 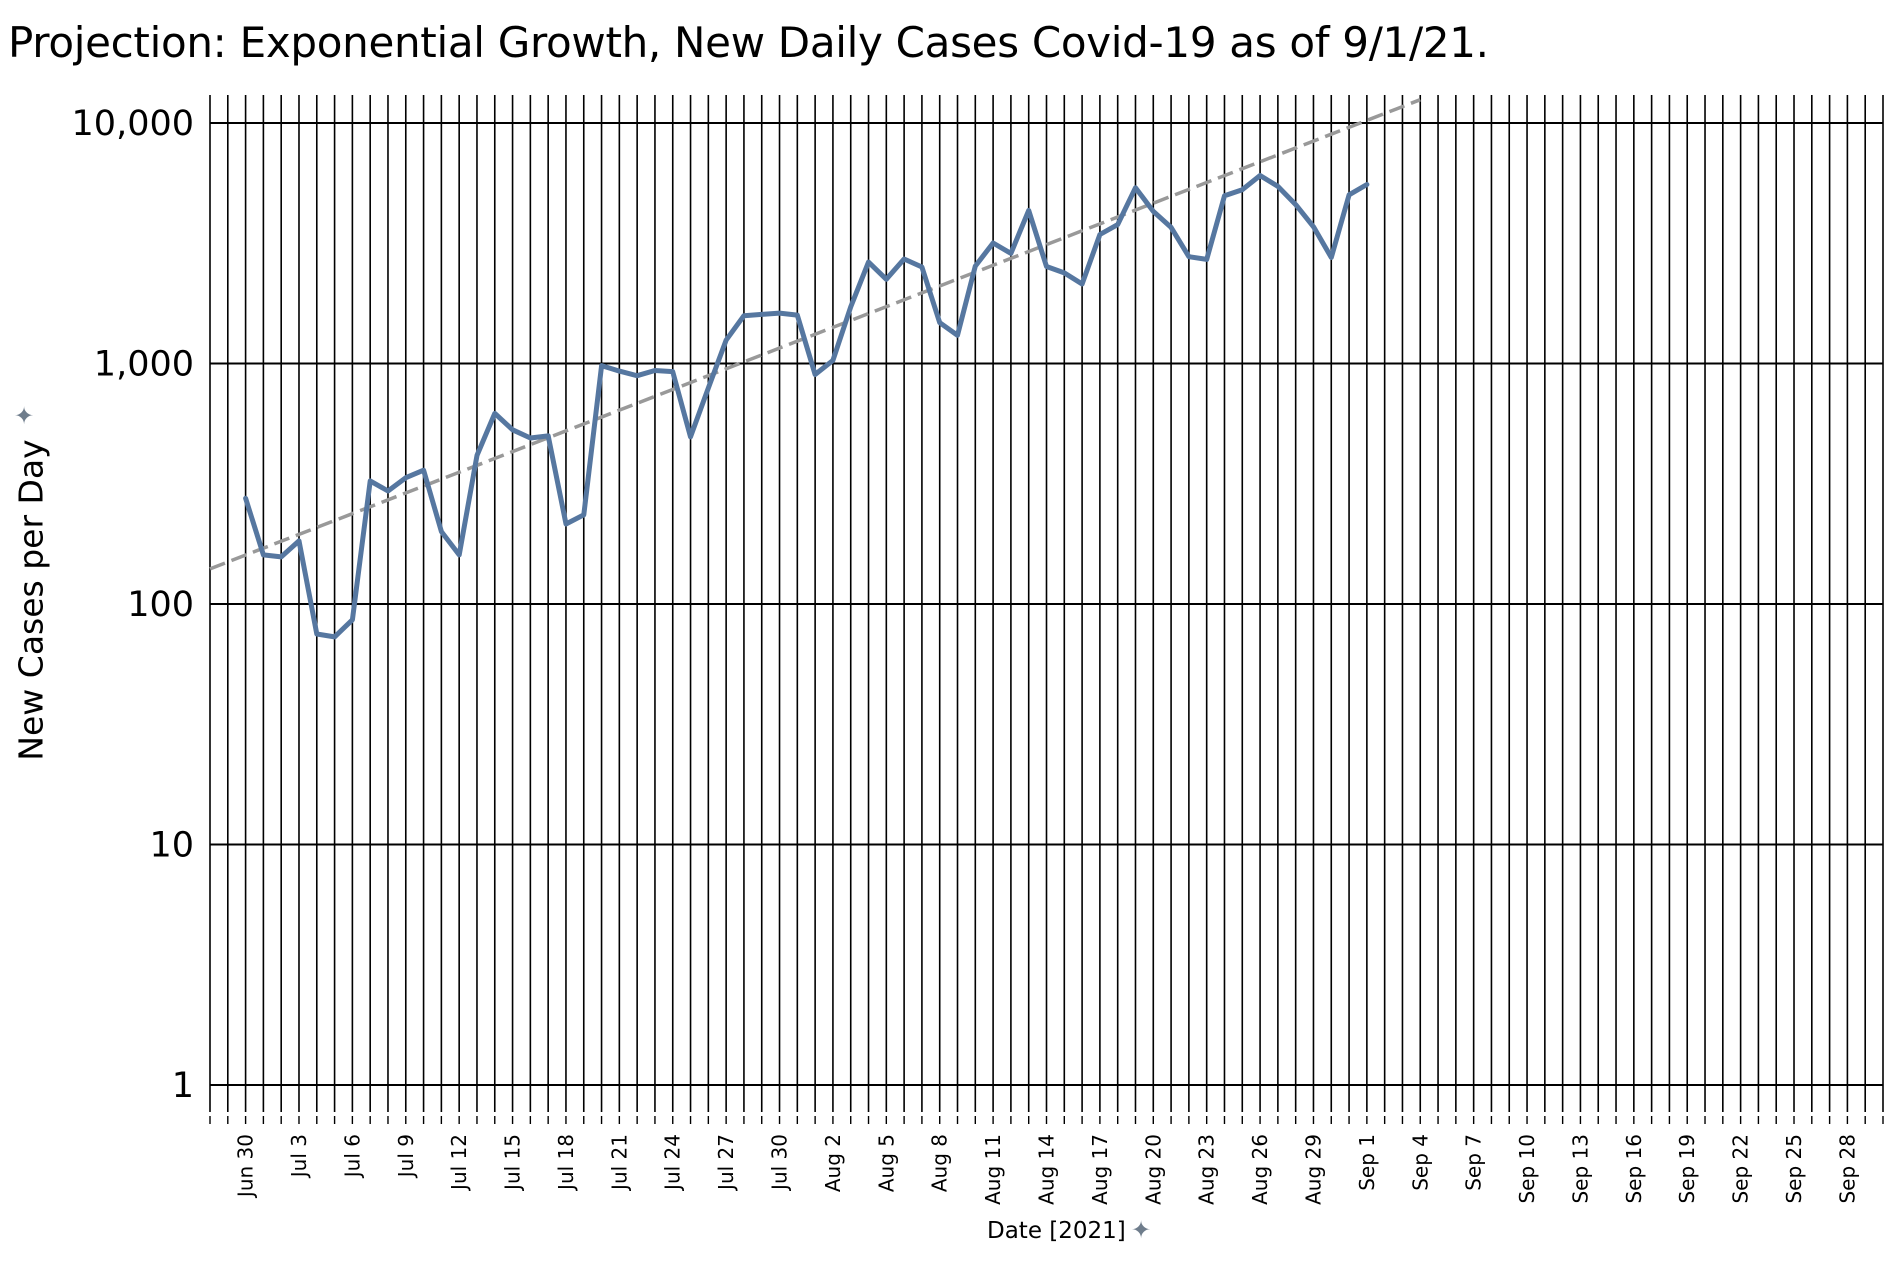 I want to click on x-tick-label: Sep 4, so click(x=1420, y=1162).